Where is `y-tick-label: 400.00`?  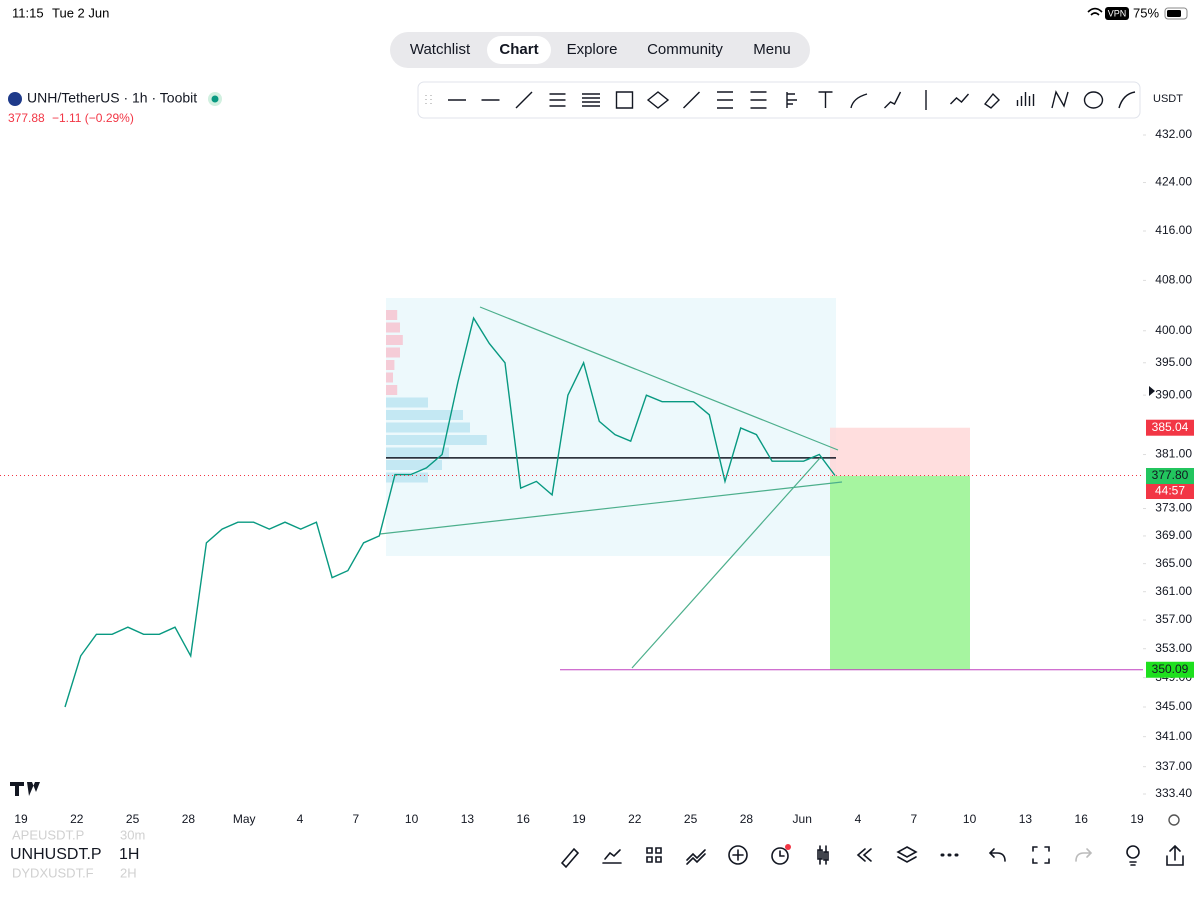
y-tick-label: 400.00 is located at coordinates (1173, 330).